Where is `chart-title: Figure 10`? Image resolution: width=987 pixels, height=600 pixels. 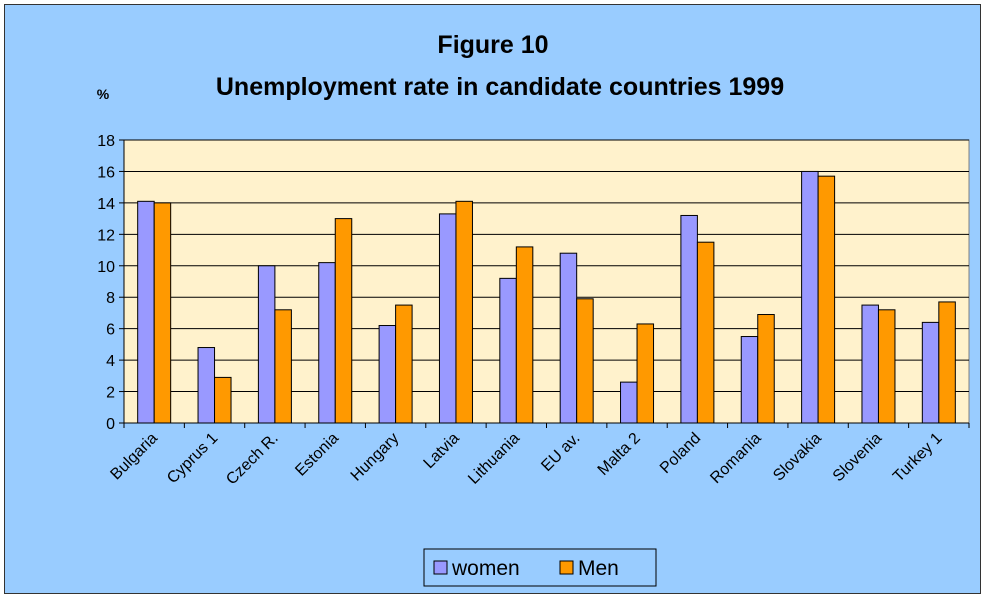
chart-title: Figure 10 is located at coordinates (492, 45).